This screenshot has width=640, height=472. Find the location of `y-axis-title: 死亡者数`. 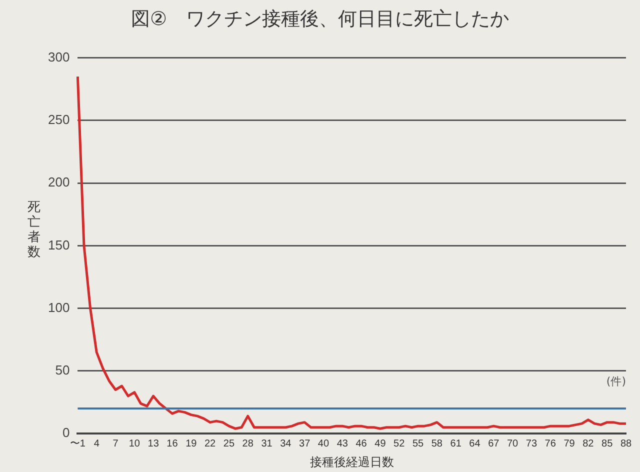

y-axis-title: 死亡者数 is located at coordinates (34, 230).